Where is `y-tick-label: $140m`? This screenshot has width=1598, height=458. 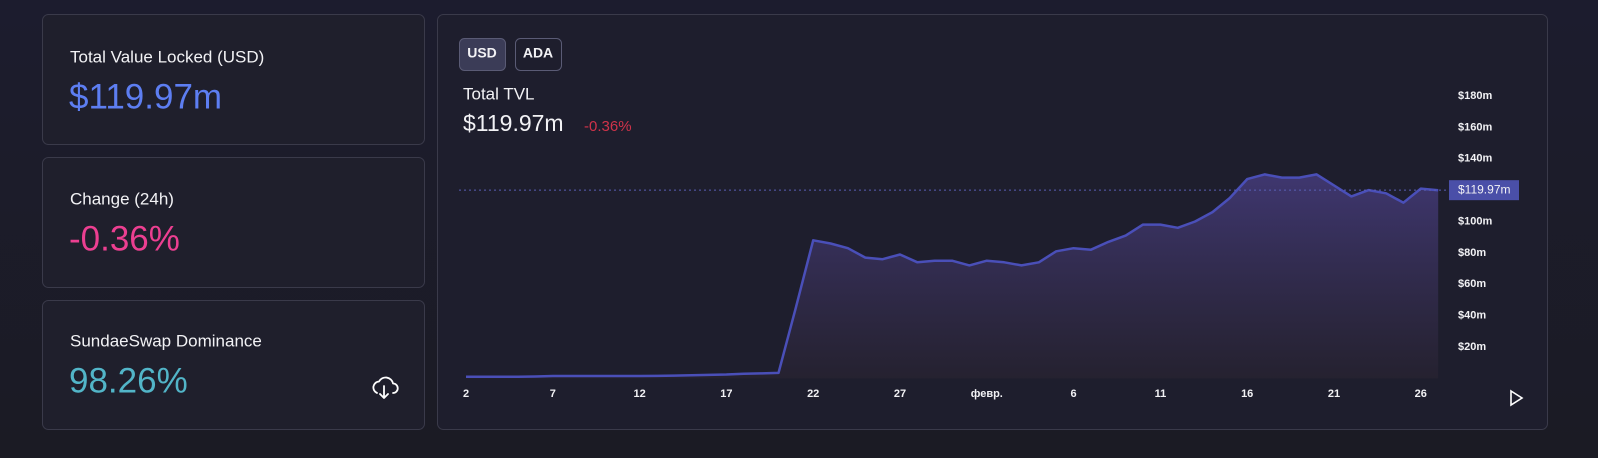 y-tick-label: $140m is located at coordinates (1475, 159).